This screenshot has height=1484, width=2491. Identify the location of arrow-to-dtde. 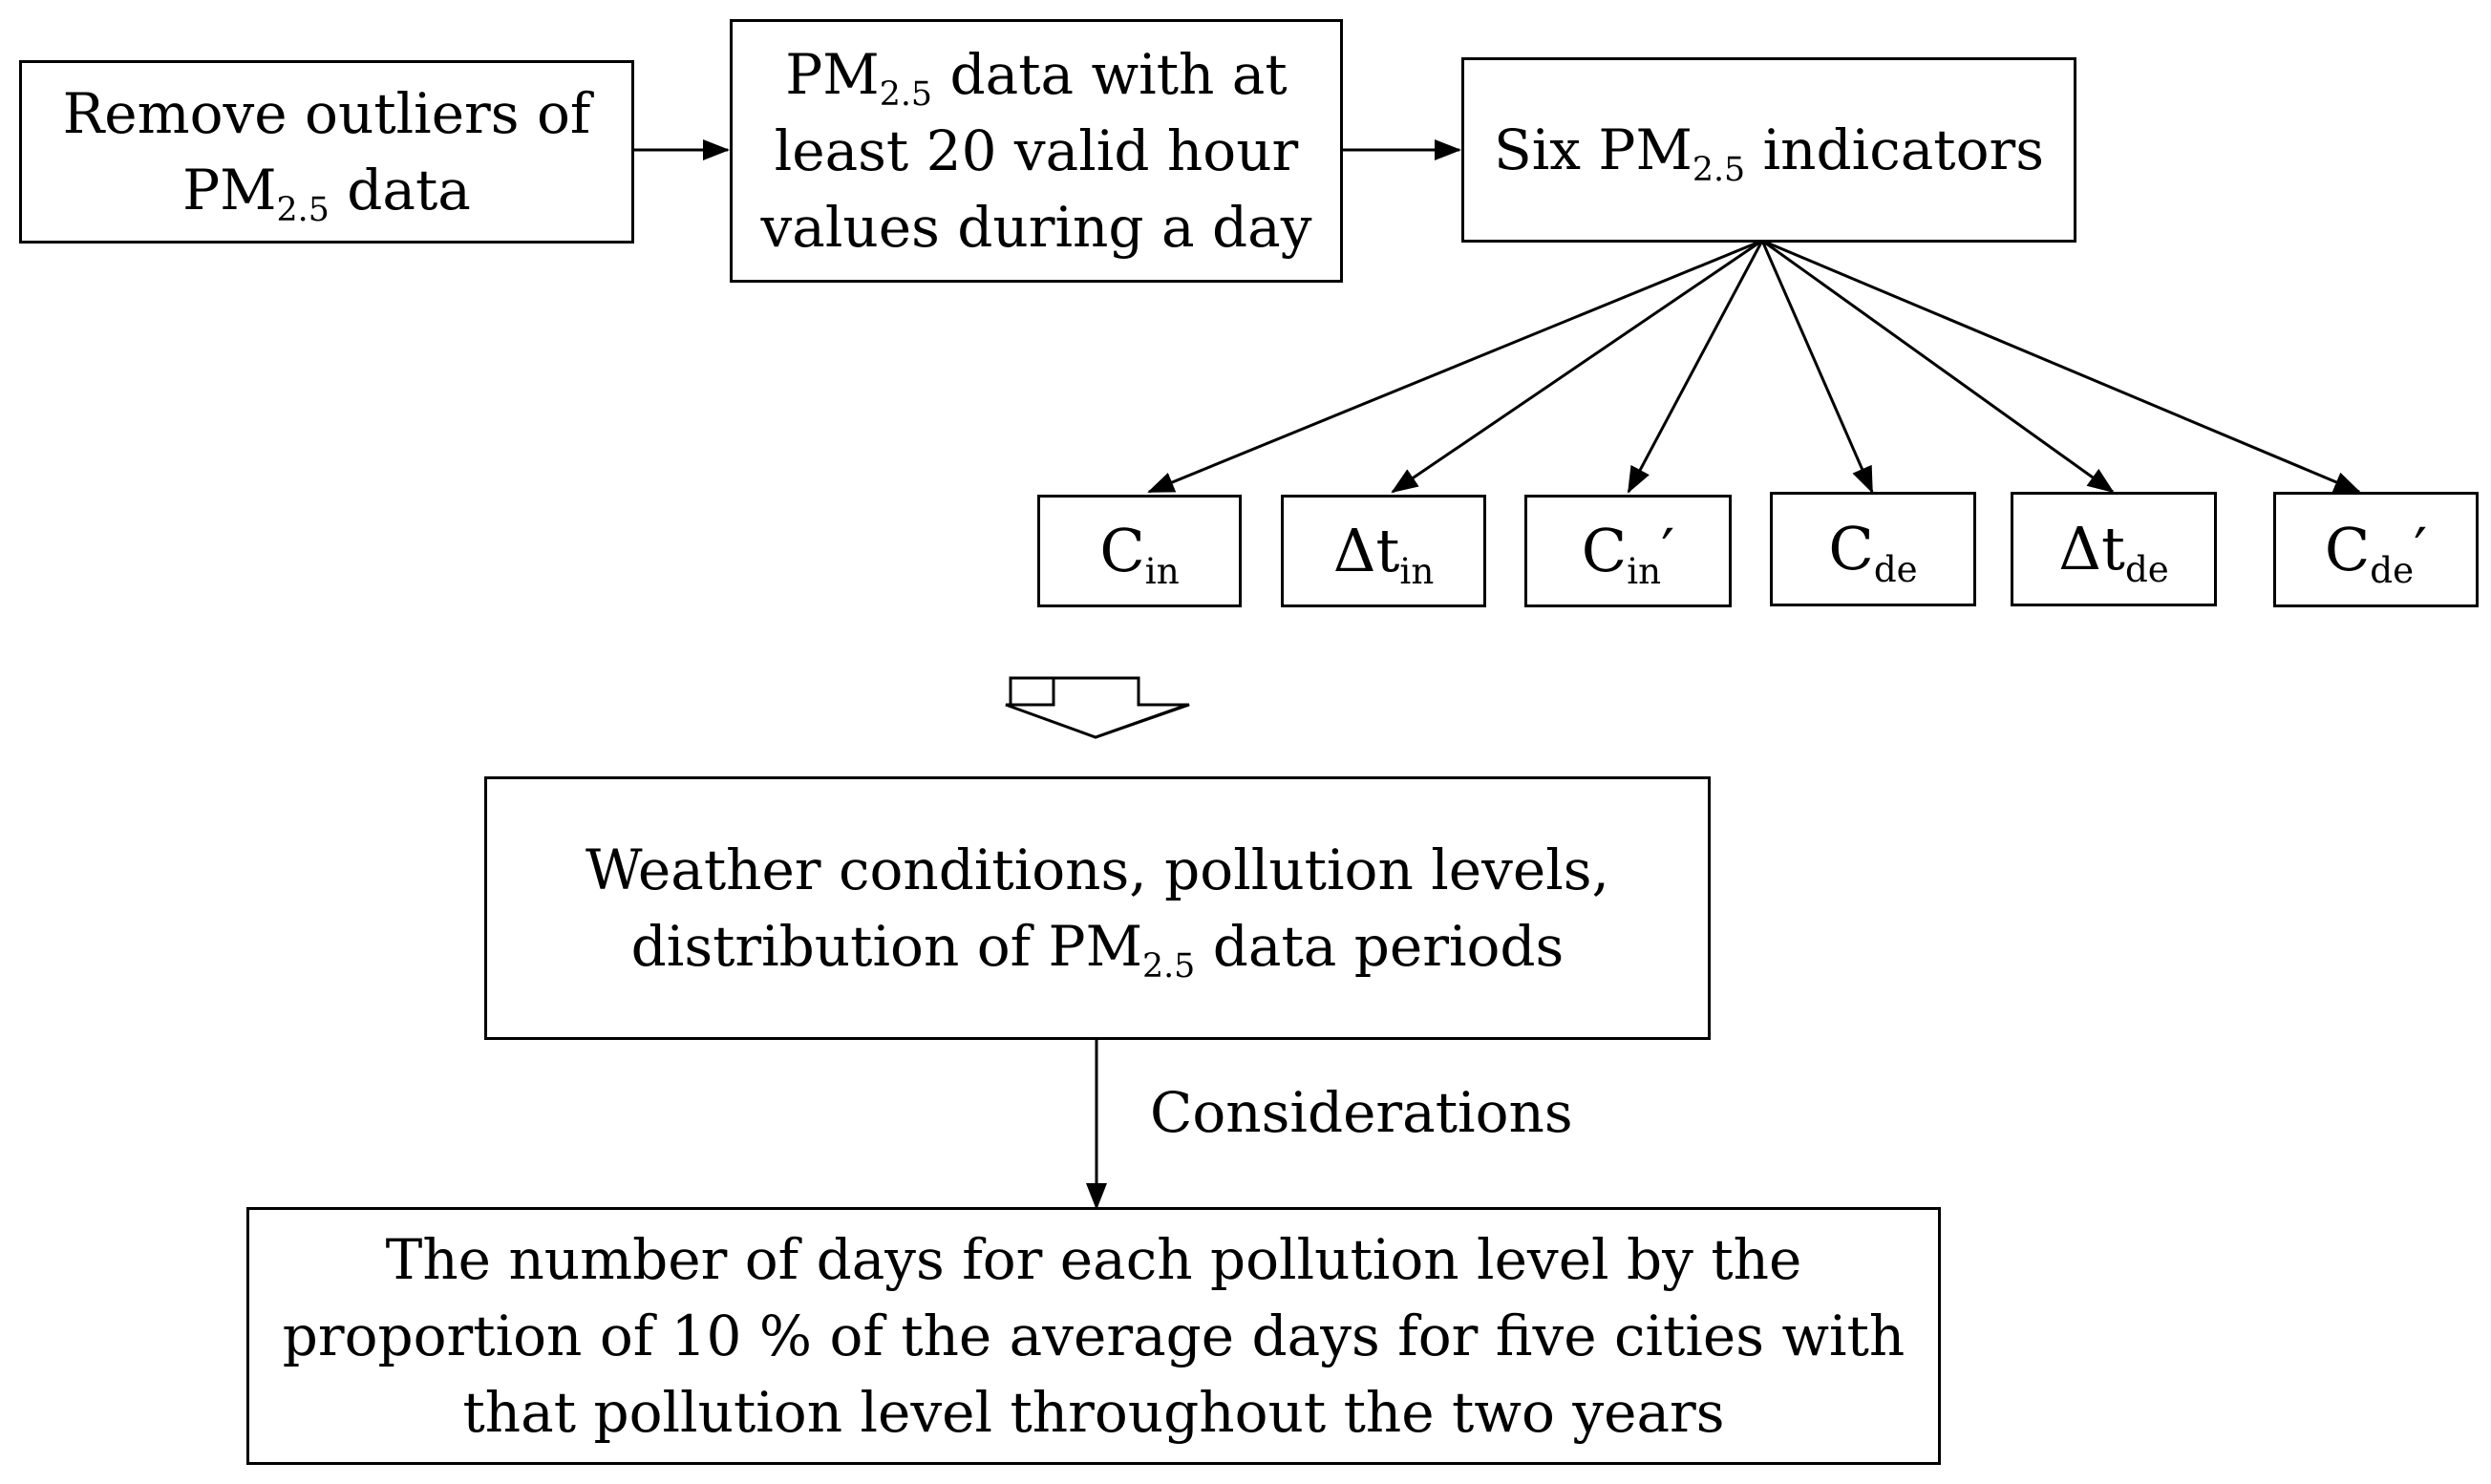
(1938, 366).